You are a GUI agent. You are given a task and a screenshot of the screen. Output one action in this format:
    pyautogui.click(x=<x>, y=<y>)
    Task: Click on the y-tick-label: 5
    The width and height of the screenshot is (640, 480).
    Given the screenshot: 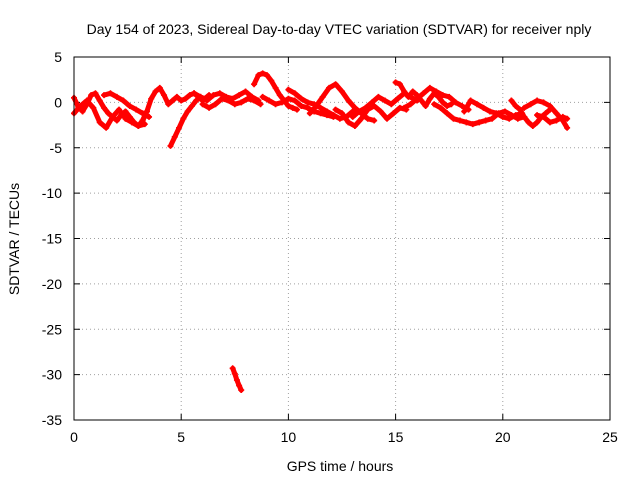 What is the action you would take?
    pyautogui.click(x=58, y=57)
    